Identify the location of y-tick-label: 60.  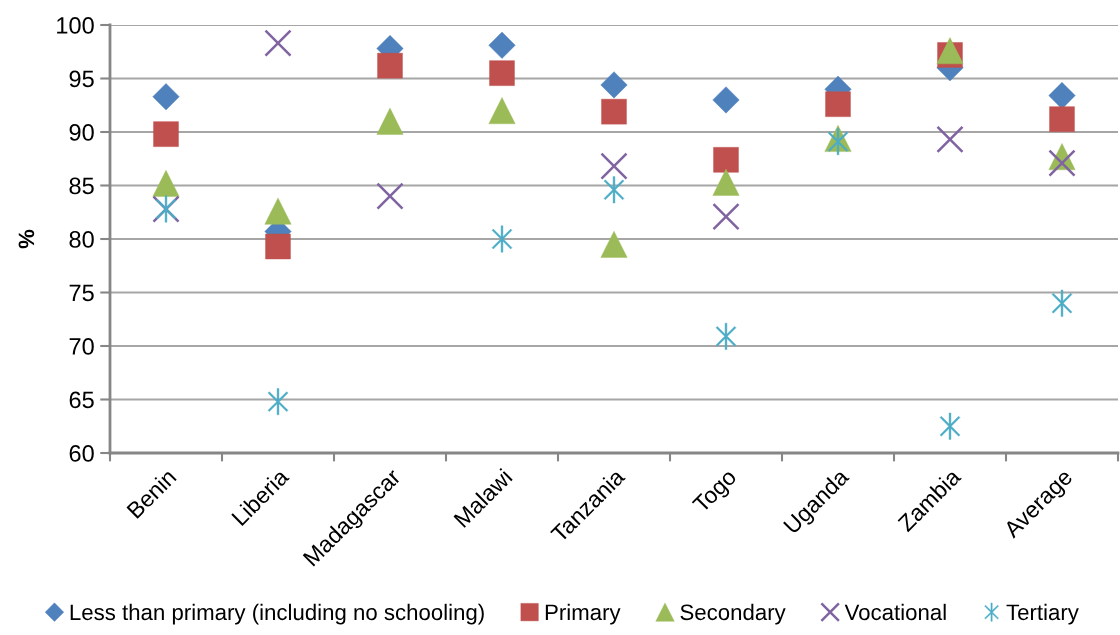
(81, 453).